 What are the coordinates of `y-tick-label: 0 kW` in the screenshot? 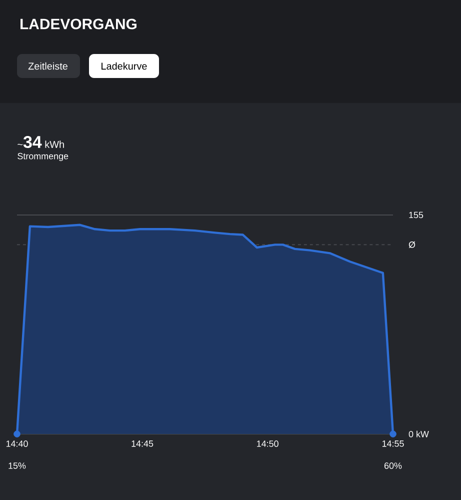 It's located at (418, 434).